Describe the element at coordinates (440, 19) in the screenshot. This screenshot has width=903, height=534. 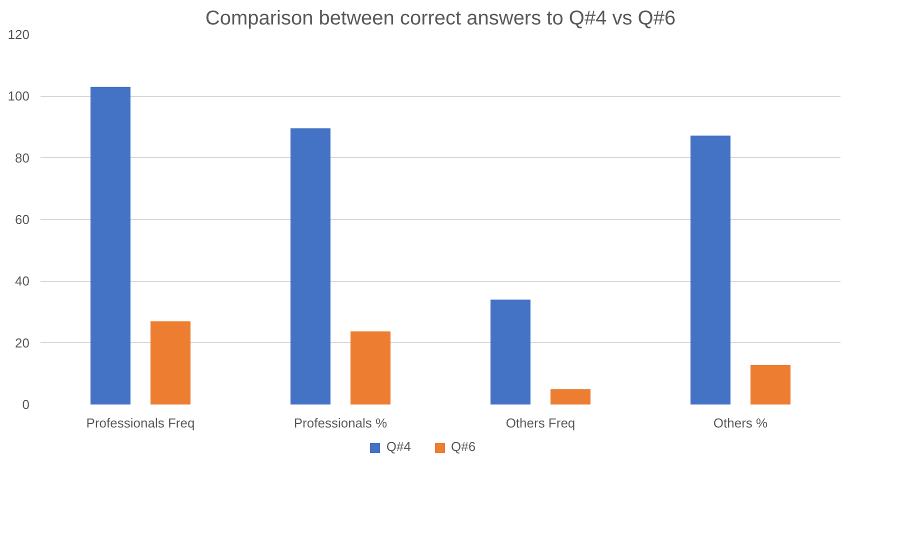
I see `chart-title: Comparison between correct answers to Q#4 vs Q#6` at that location.